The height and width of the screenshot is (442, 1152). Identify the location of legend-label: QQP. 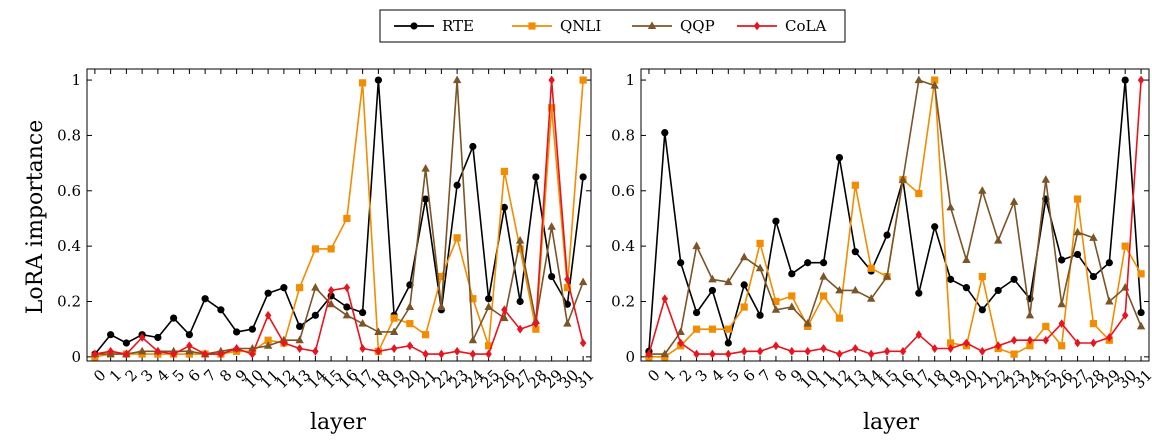
(697, 26).